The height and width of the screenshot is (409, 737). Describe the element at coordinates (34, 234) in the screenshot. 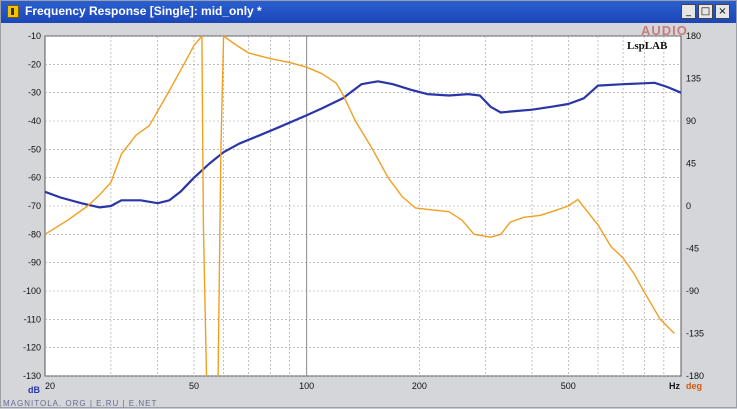

I see `y-tick-label: -80` at that location.